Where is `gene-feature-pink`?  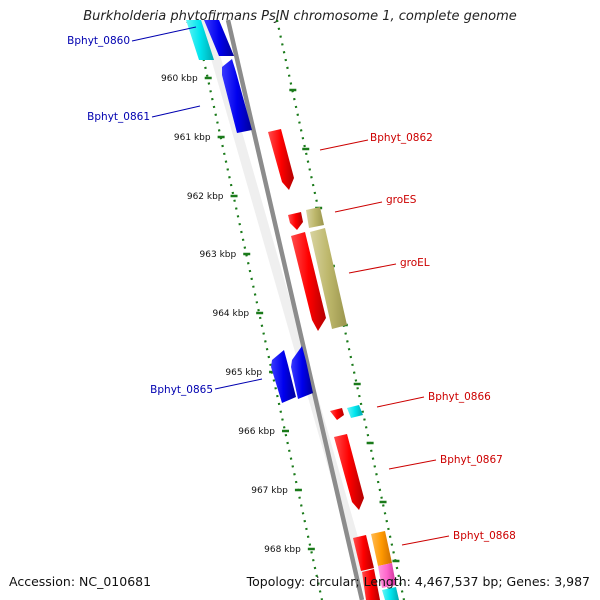
gene-feature-pink is located at coordinates (387, 575).